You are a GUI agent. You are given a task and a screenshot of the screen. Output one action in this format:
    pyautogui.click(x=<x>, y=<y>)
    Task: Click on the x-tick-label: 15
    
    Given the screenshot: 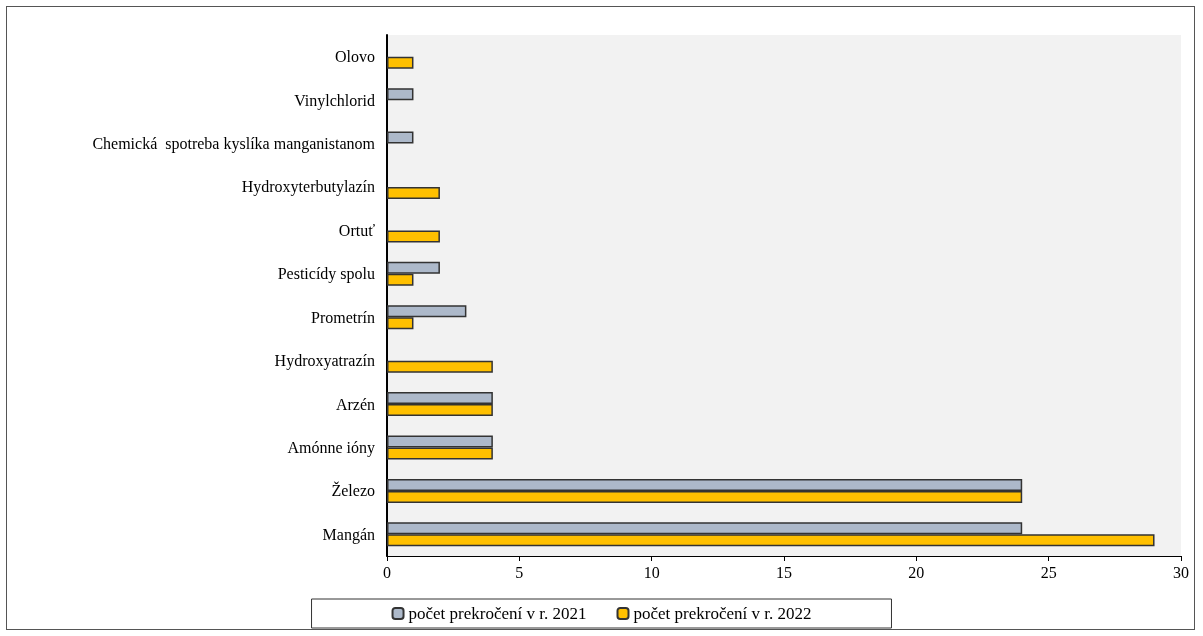 What is the action you would take?
    pyautogui.click(x=784, y=572)
    